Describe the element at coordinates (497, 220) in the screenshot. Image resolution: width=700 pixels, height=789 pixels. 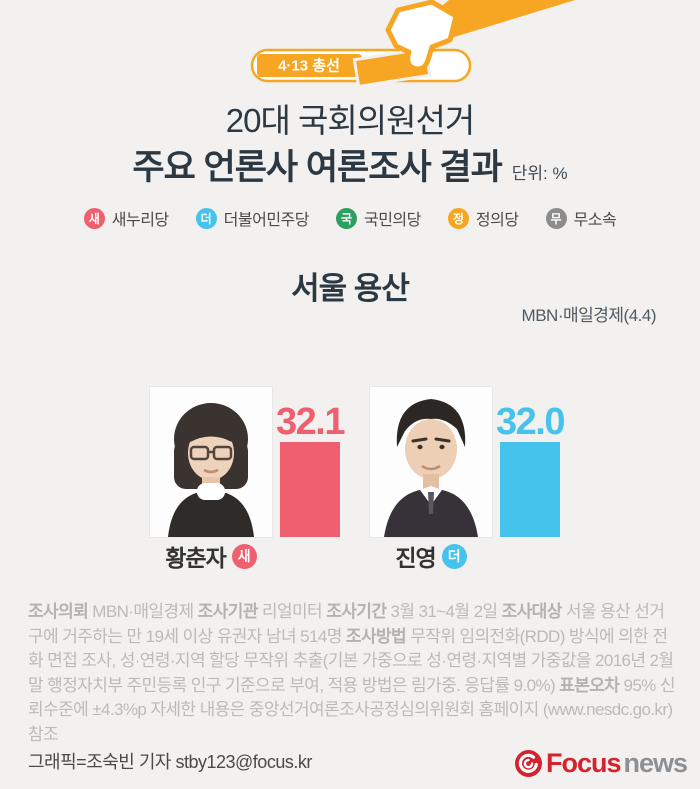
I see `legend-label-jungui: 정의당` at that location.